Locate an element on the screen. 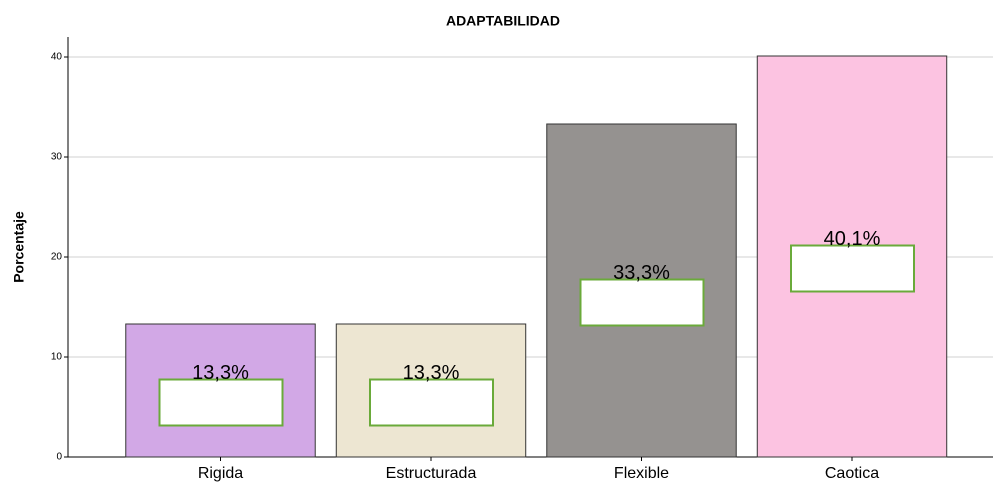 This screenshot has height=482, width=993. y-tick-label: 20 is located at coordinates (57, 257).